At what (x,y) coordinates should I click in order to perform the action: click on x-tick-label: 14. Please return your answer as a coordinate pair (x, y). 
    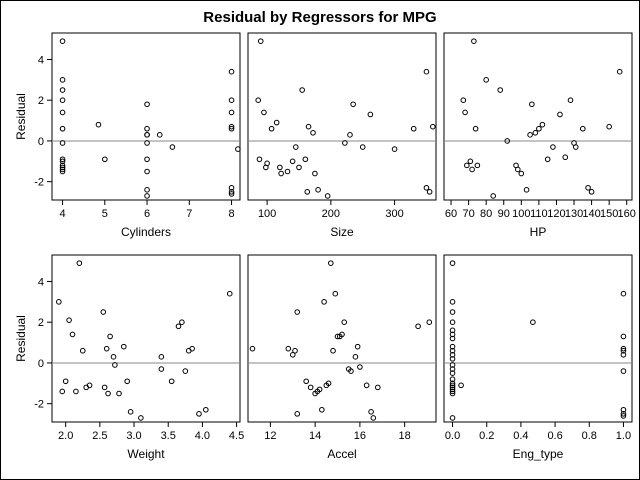
    Looking at the image, I should click on (315, 436).